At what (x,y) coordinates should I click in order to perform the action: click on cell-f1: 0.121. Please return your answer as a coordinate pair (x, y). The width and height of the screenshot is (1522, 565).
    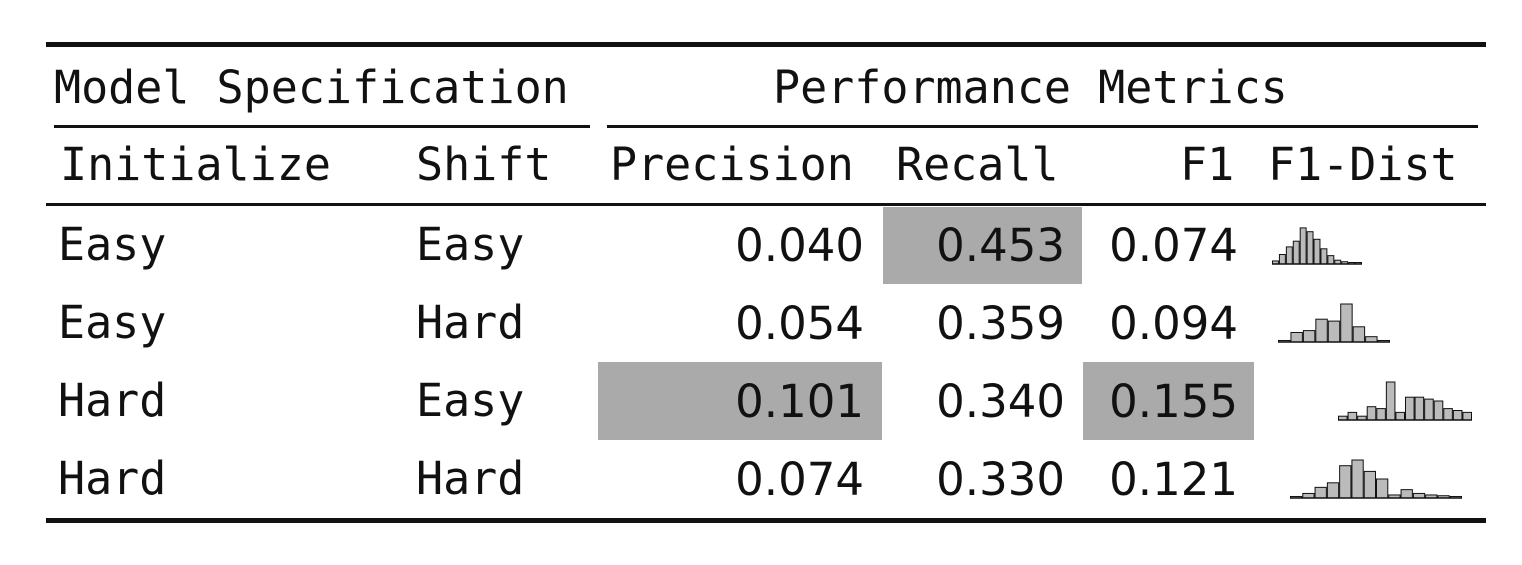
    Looking at the image, I should click on (1173, 479).